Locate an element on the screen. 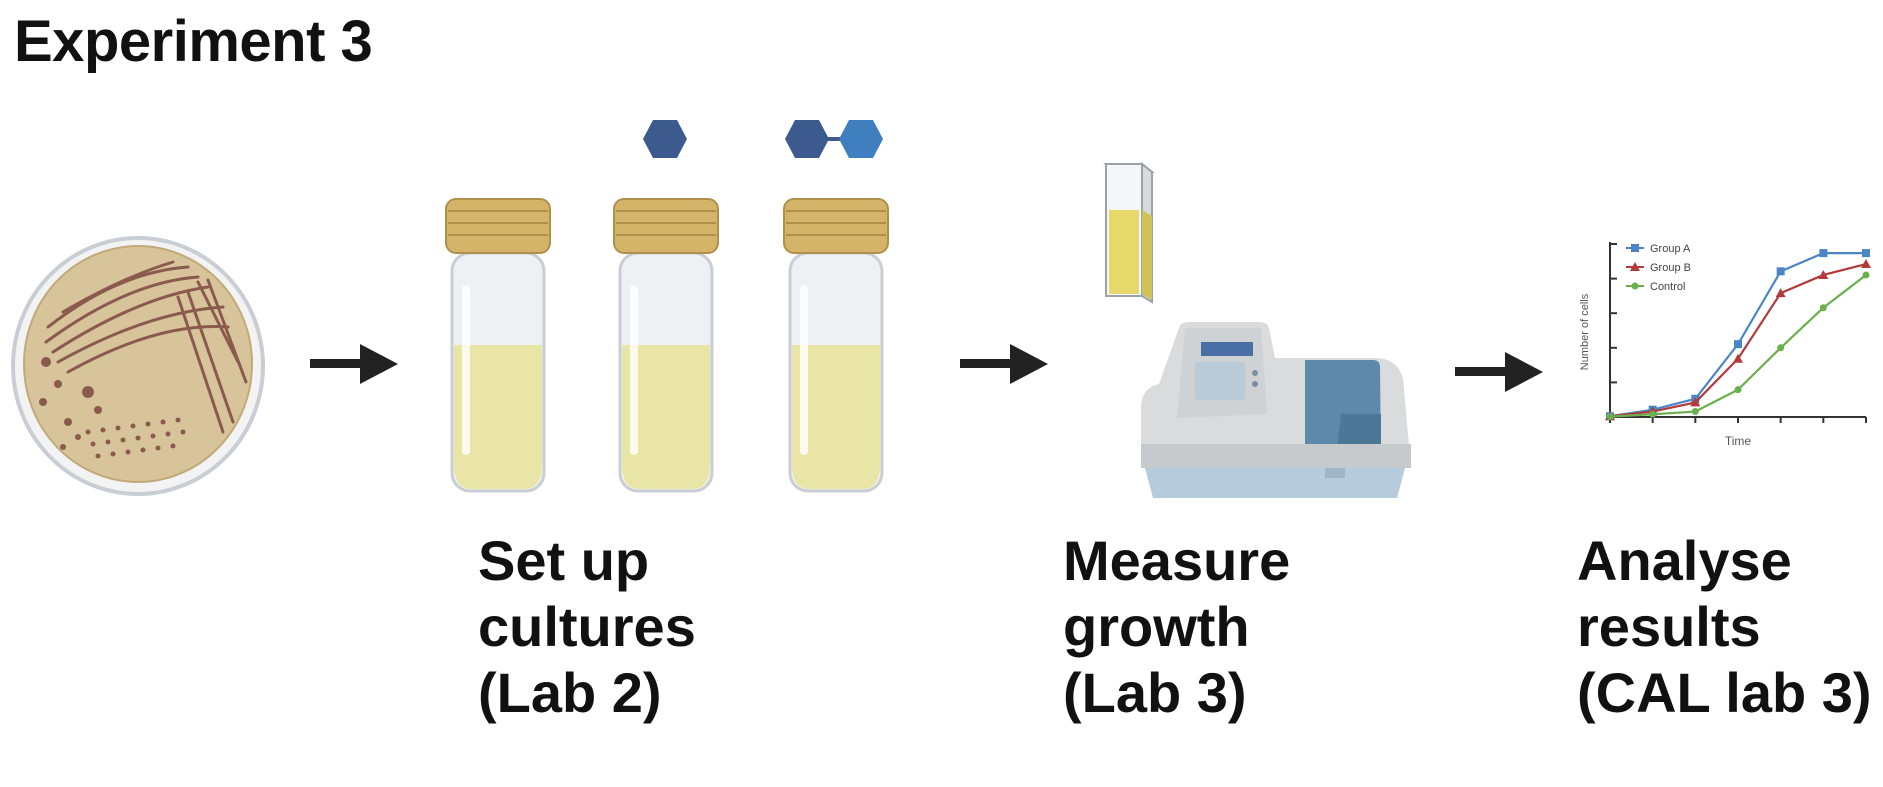 The height and width of the screenshot is (787, 1883). step-label-line: Measure is located at coordinates (1177, 560).